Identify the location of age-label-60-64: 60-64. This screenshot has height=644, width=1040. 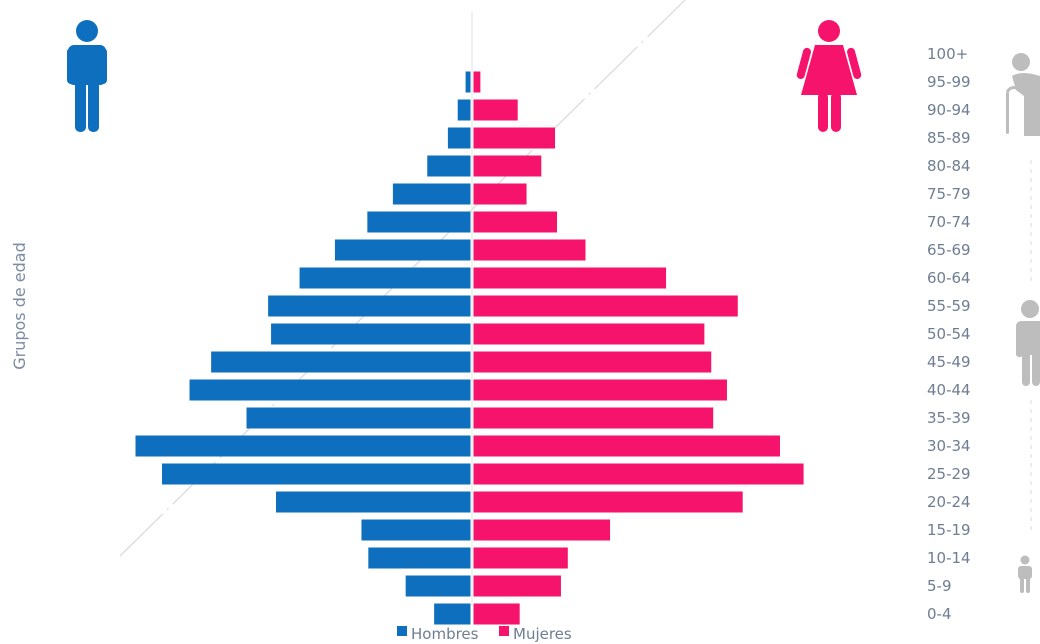
(949, 278).